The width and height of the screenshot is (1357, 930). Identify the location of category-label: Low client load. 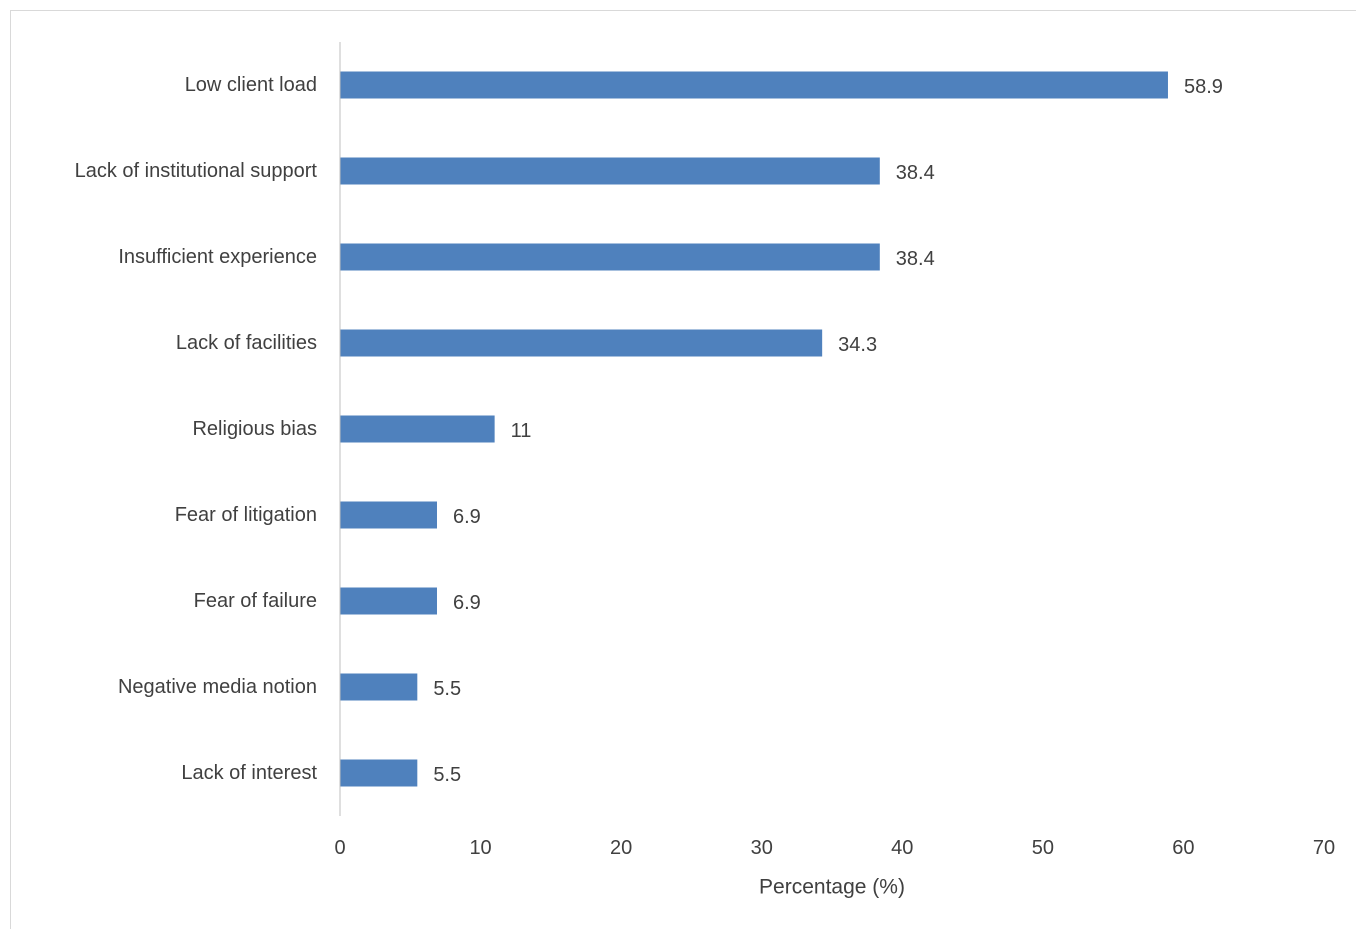
(251, 85).